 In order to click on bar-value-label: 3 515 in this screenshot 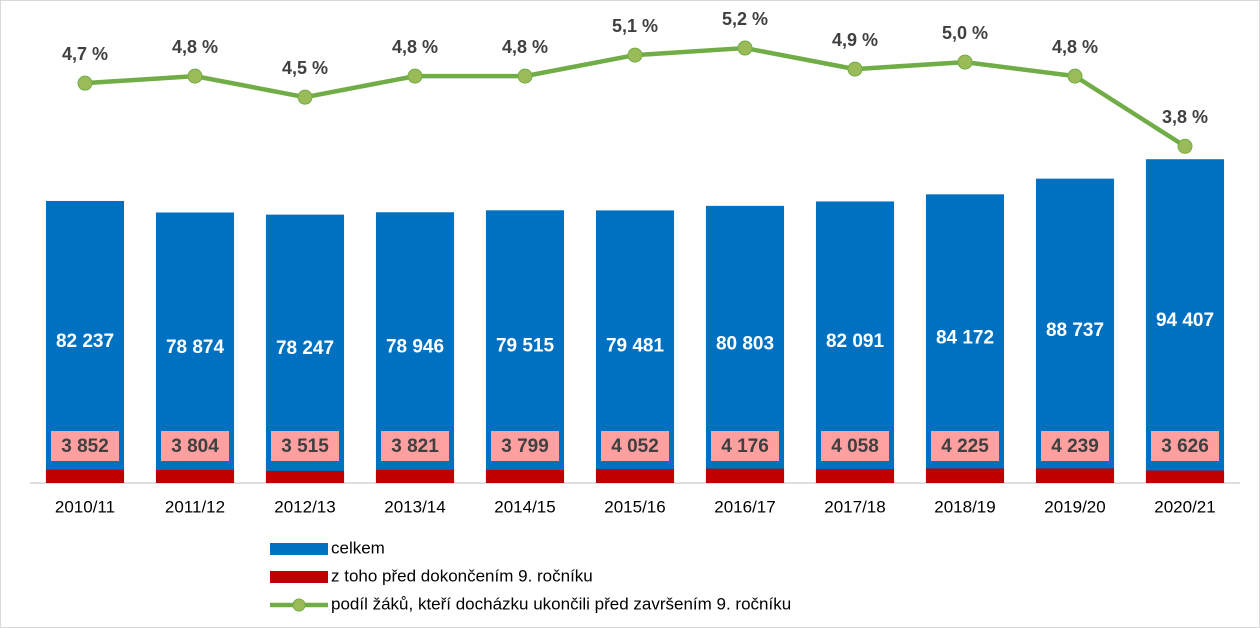, I will do `click(305, 446)`.